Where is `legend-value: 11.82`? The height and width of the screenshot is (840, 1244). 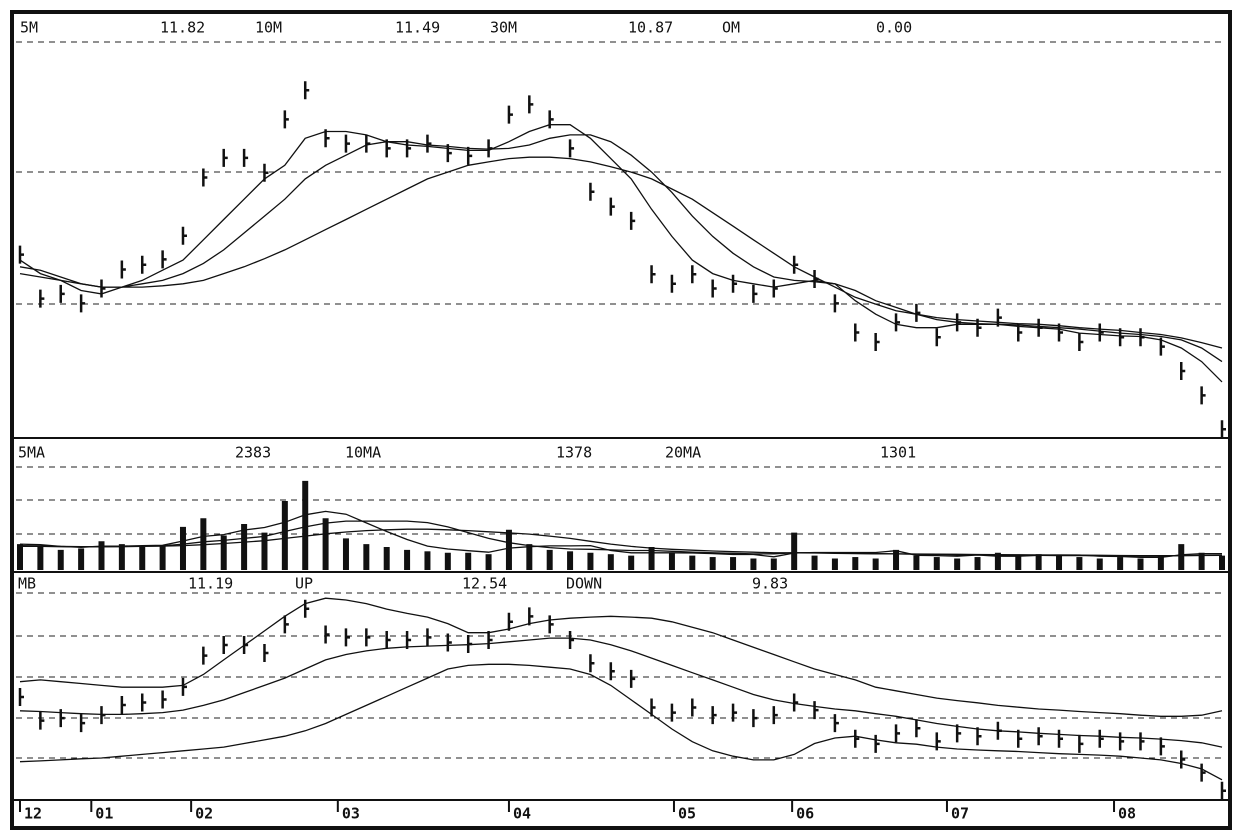
legend-value: 11.82 is located at coordinates (182, 28).